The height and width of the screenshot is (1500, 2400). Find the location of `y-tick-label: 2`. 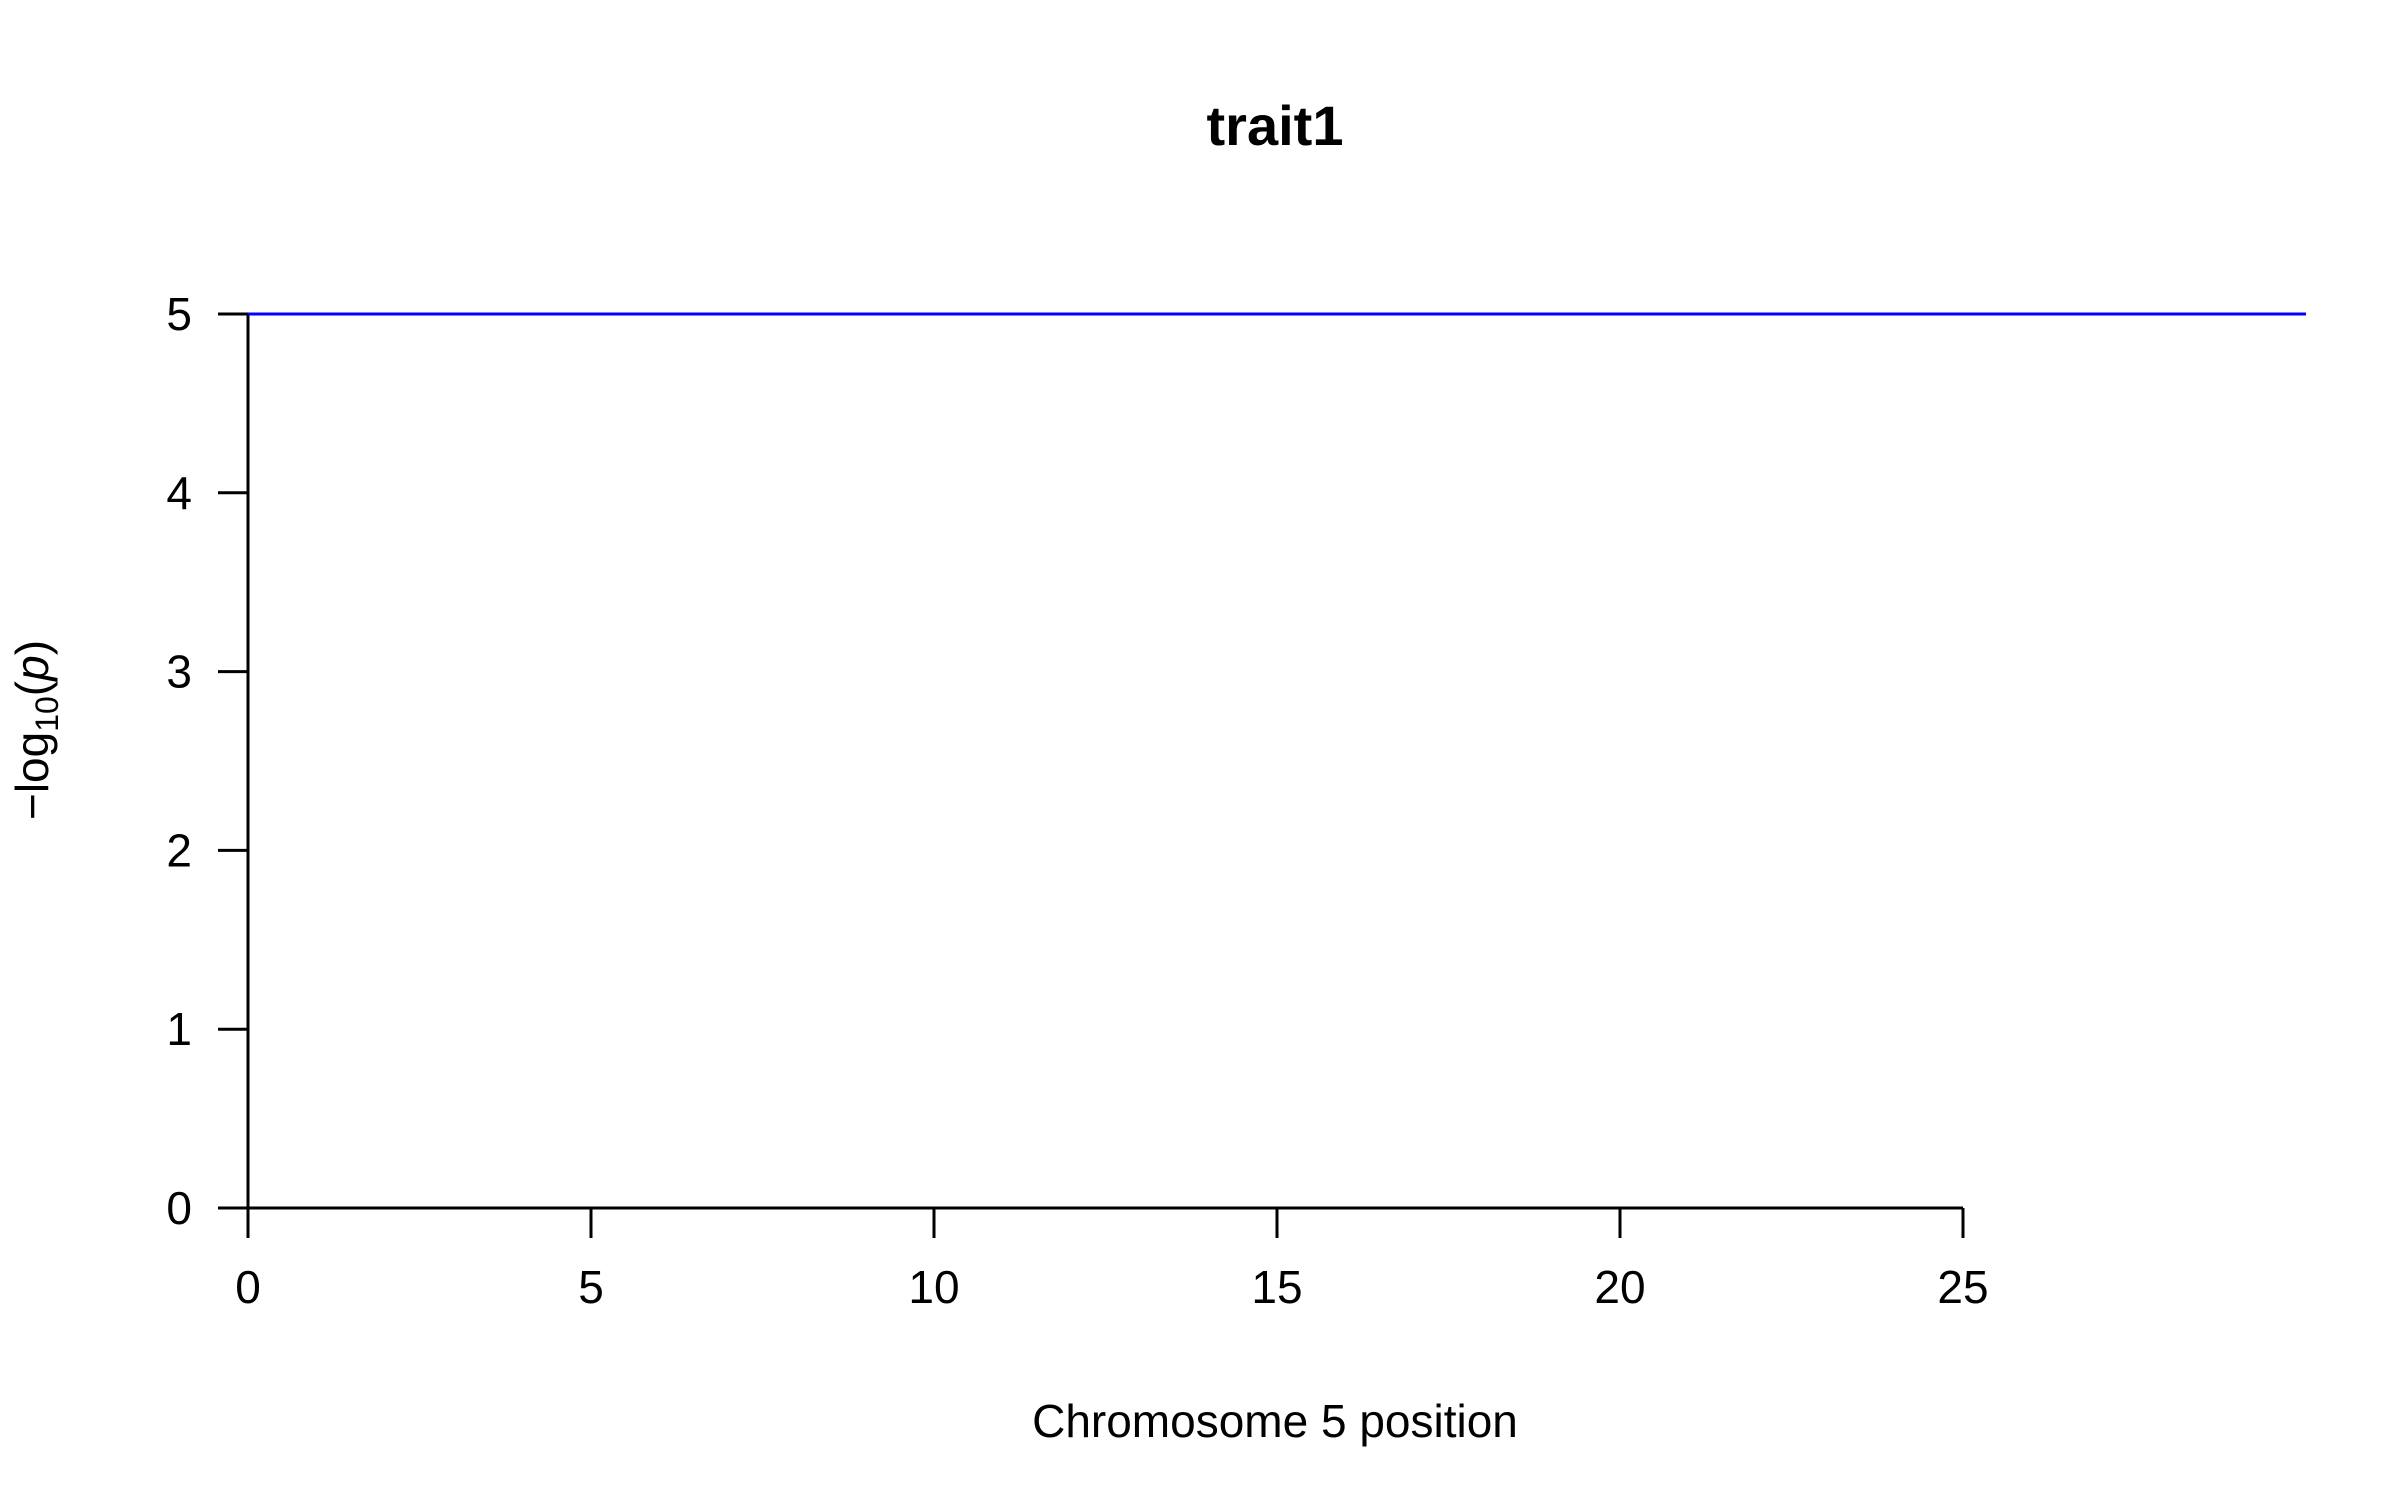

y-tick-label: 2 is located at coordinates (179, 850).